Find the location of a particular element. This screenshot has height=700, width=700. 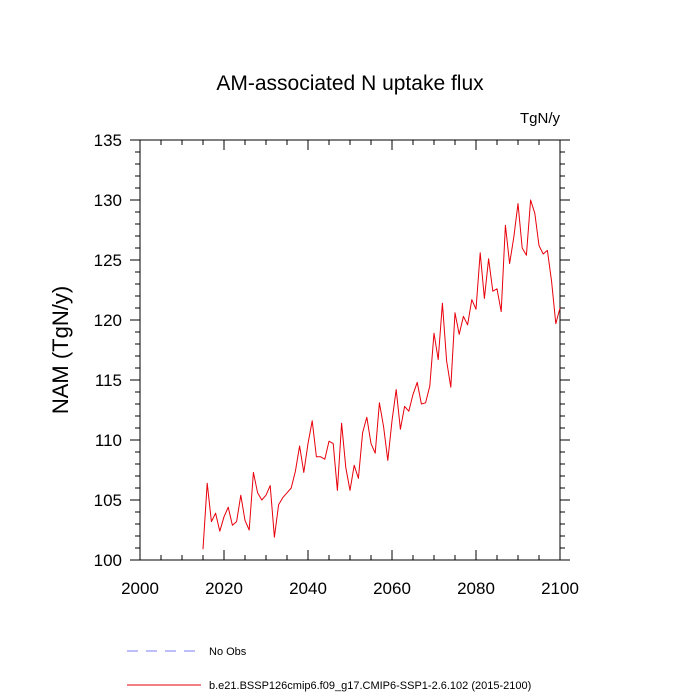

y-tick-label: 100 is located at coordinates (108, 560).